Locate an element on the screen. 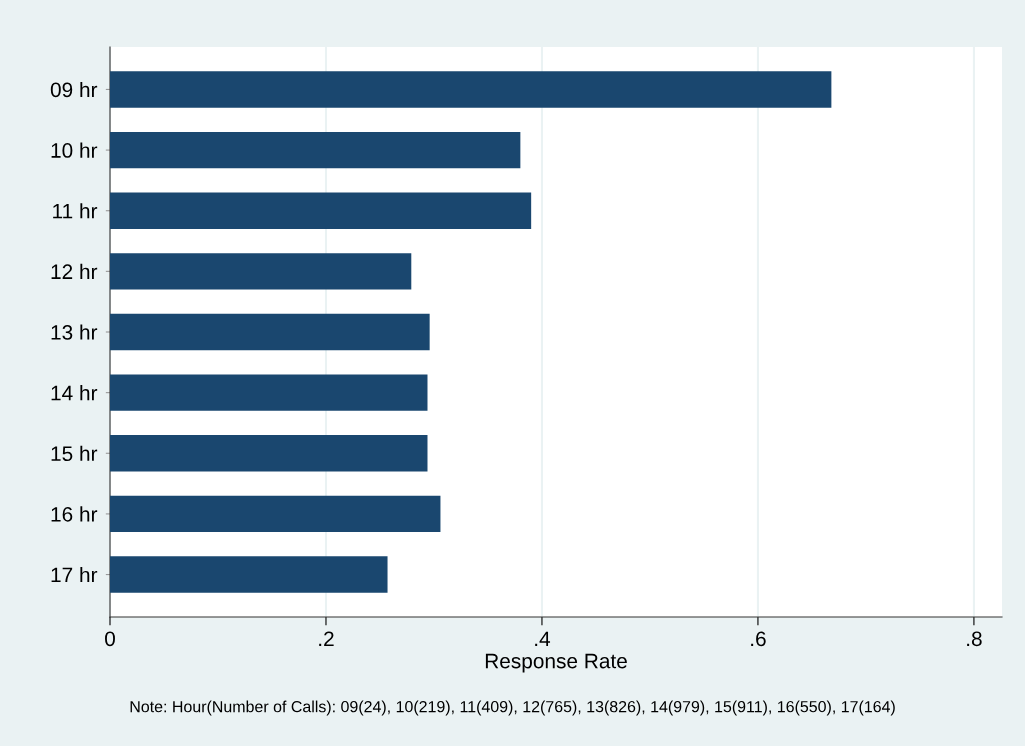 Image resolution: width=1025 pixels, height=746 pixels. x-tick-label: .4 is located at coordinates (543, 638).